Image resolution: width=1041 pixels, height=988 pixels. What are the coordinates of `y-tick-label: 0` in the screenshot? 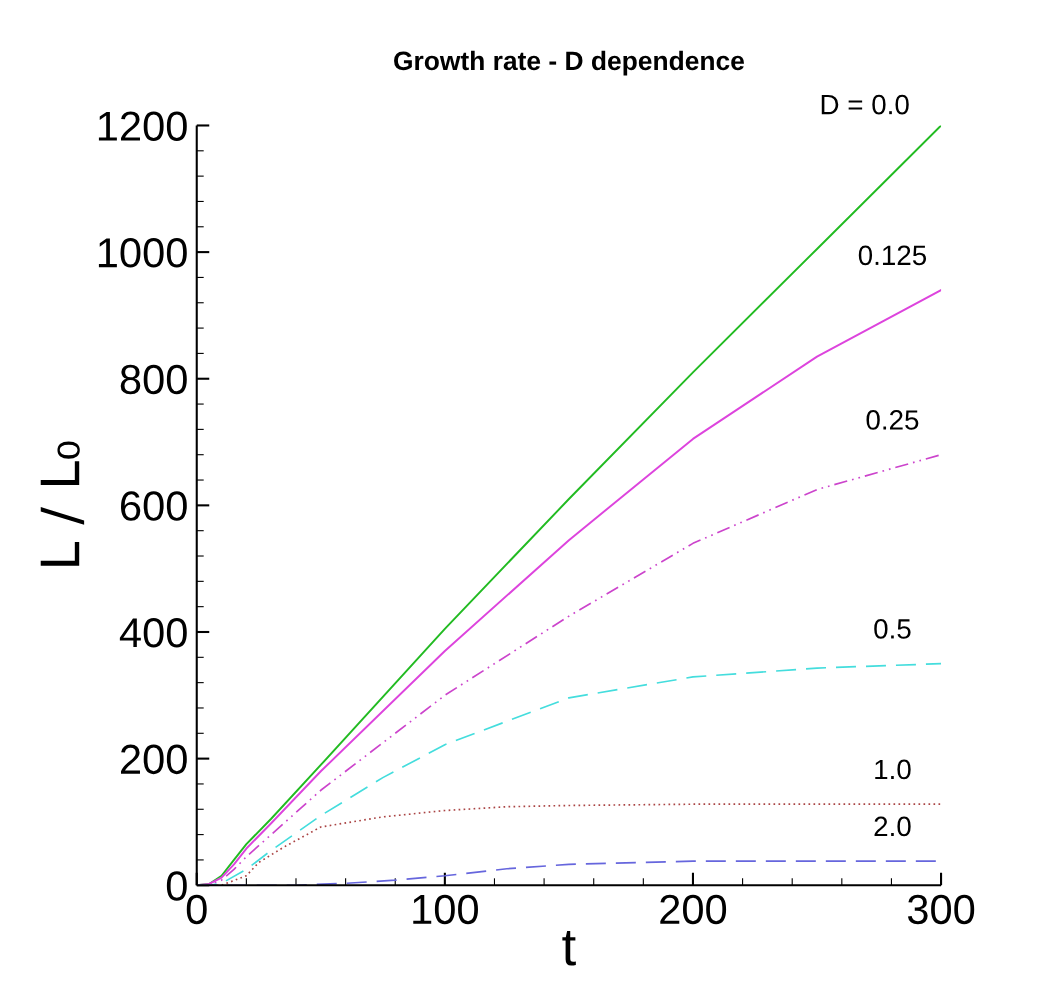 It's located at (176, 886).